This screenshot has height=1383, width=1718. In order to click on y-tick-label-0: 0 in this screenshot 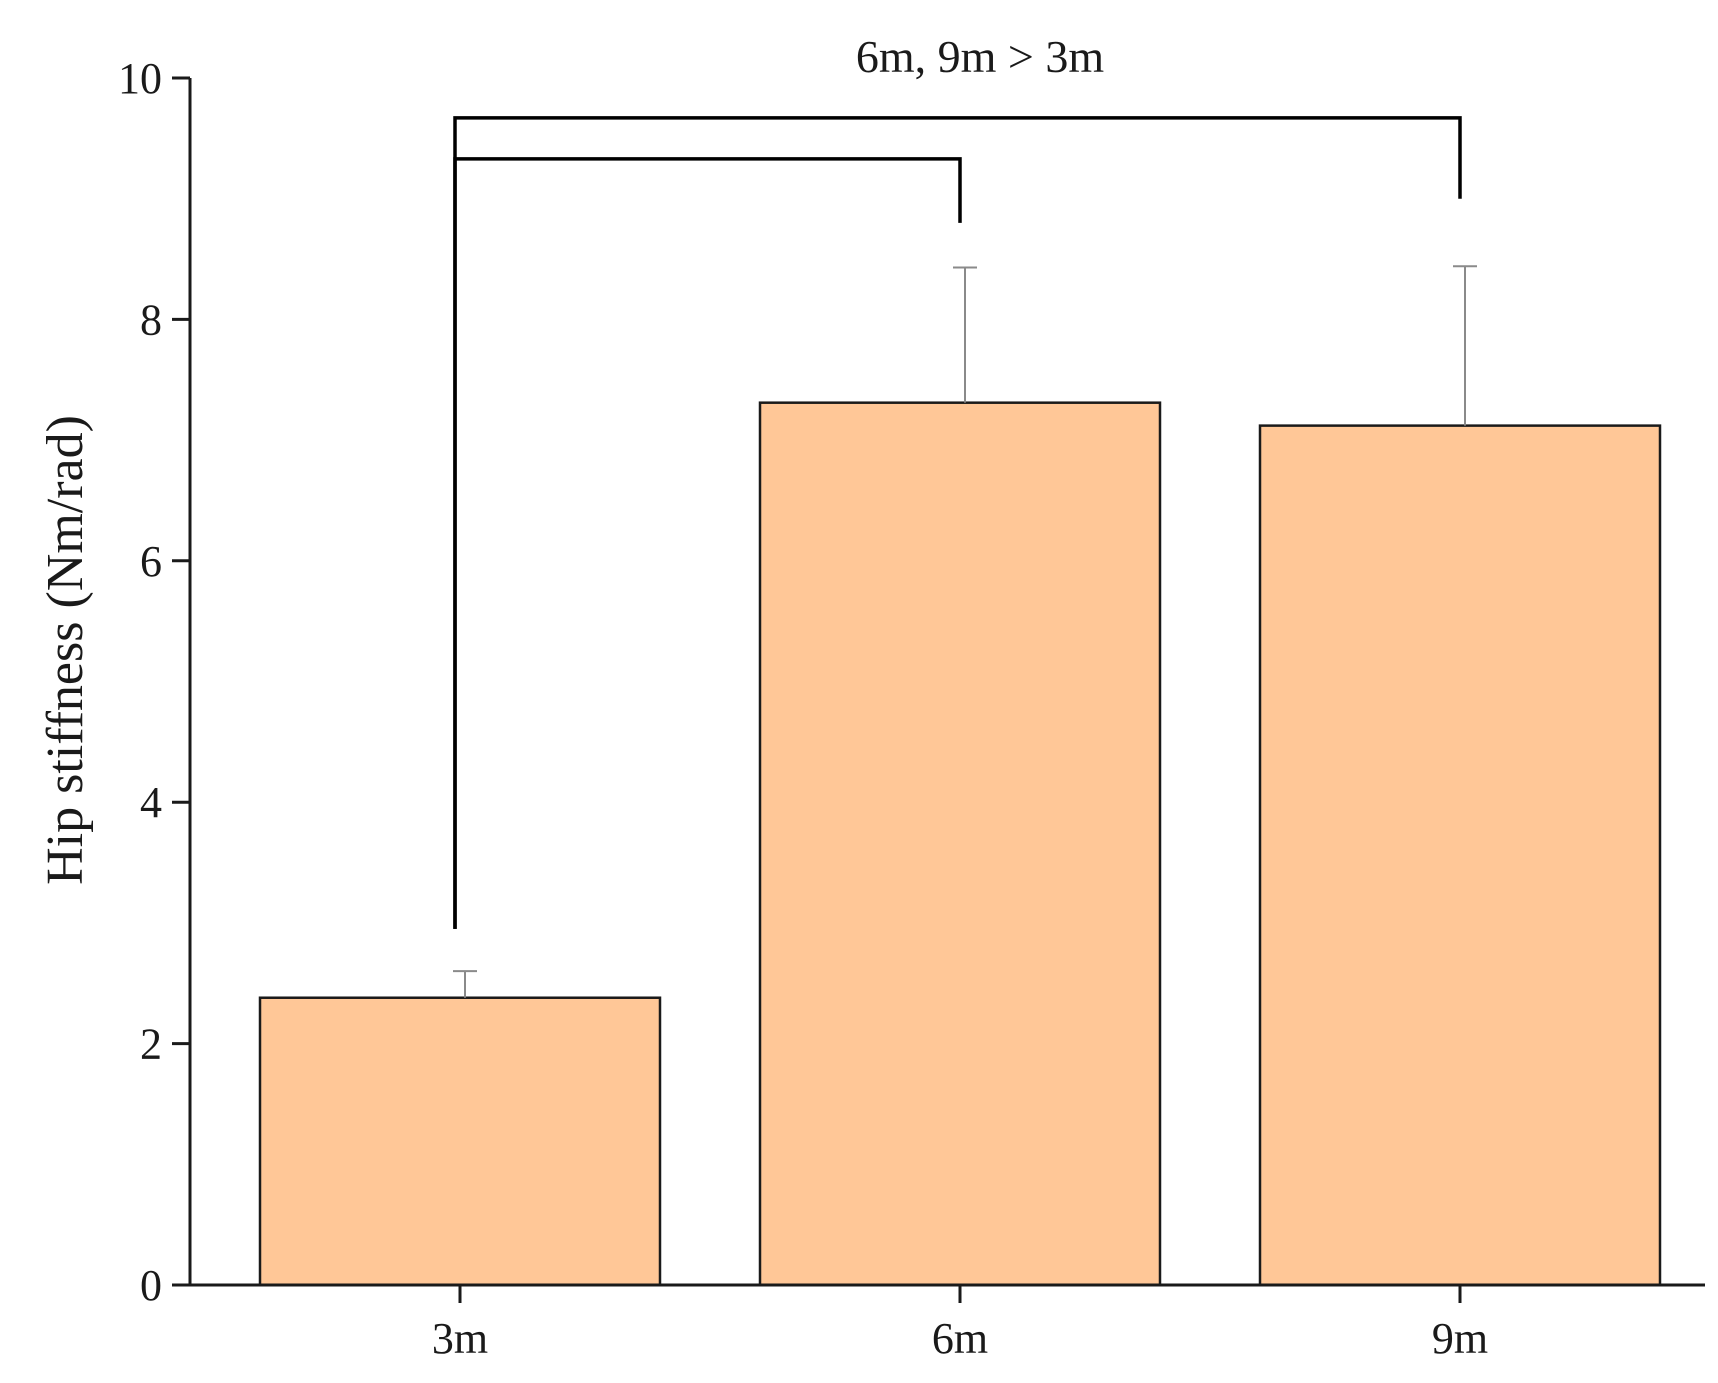, I will do `click(151, 1285)`.